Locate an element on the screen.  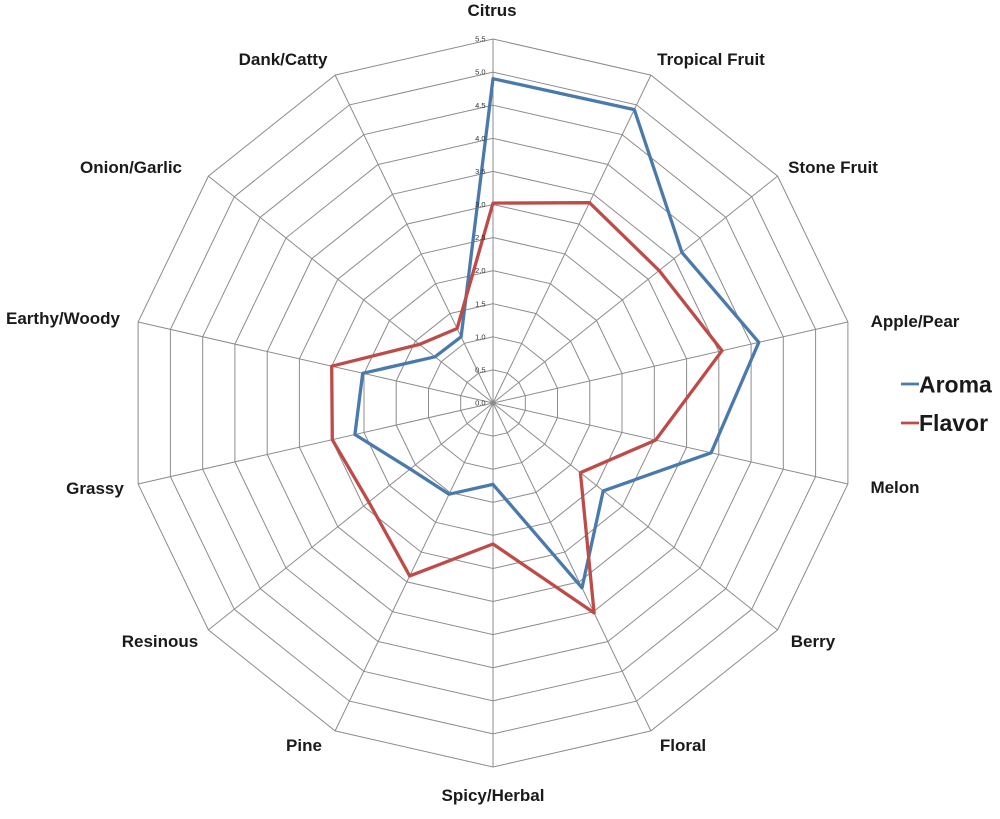
svg-text: 0.5 is located at coordinates (480, 370).